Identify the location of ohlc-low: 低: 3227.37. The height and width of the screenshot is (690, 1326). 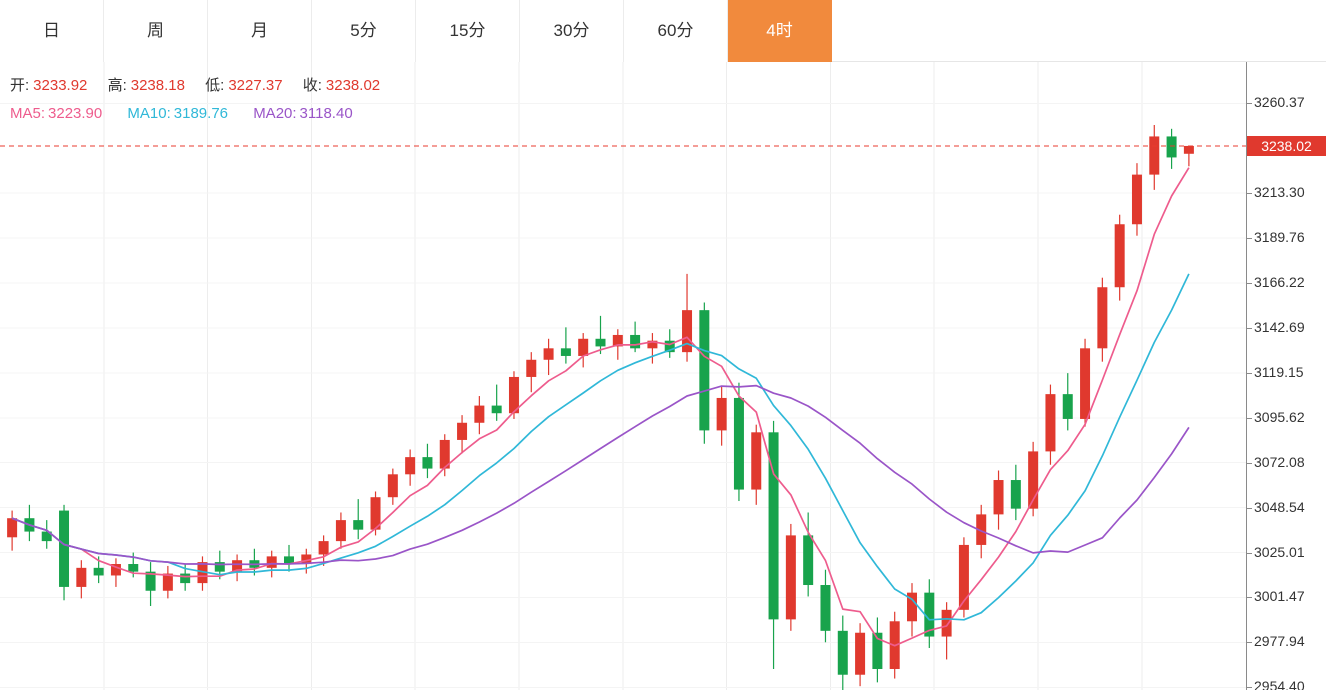
(251, 85).